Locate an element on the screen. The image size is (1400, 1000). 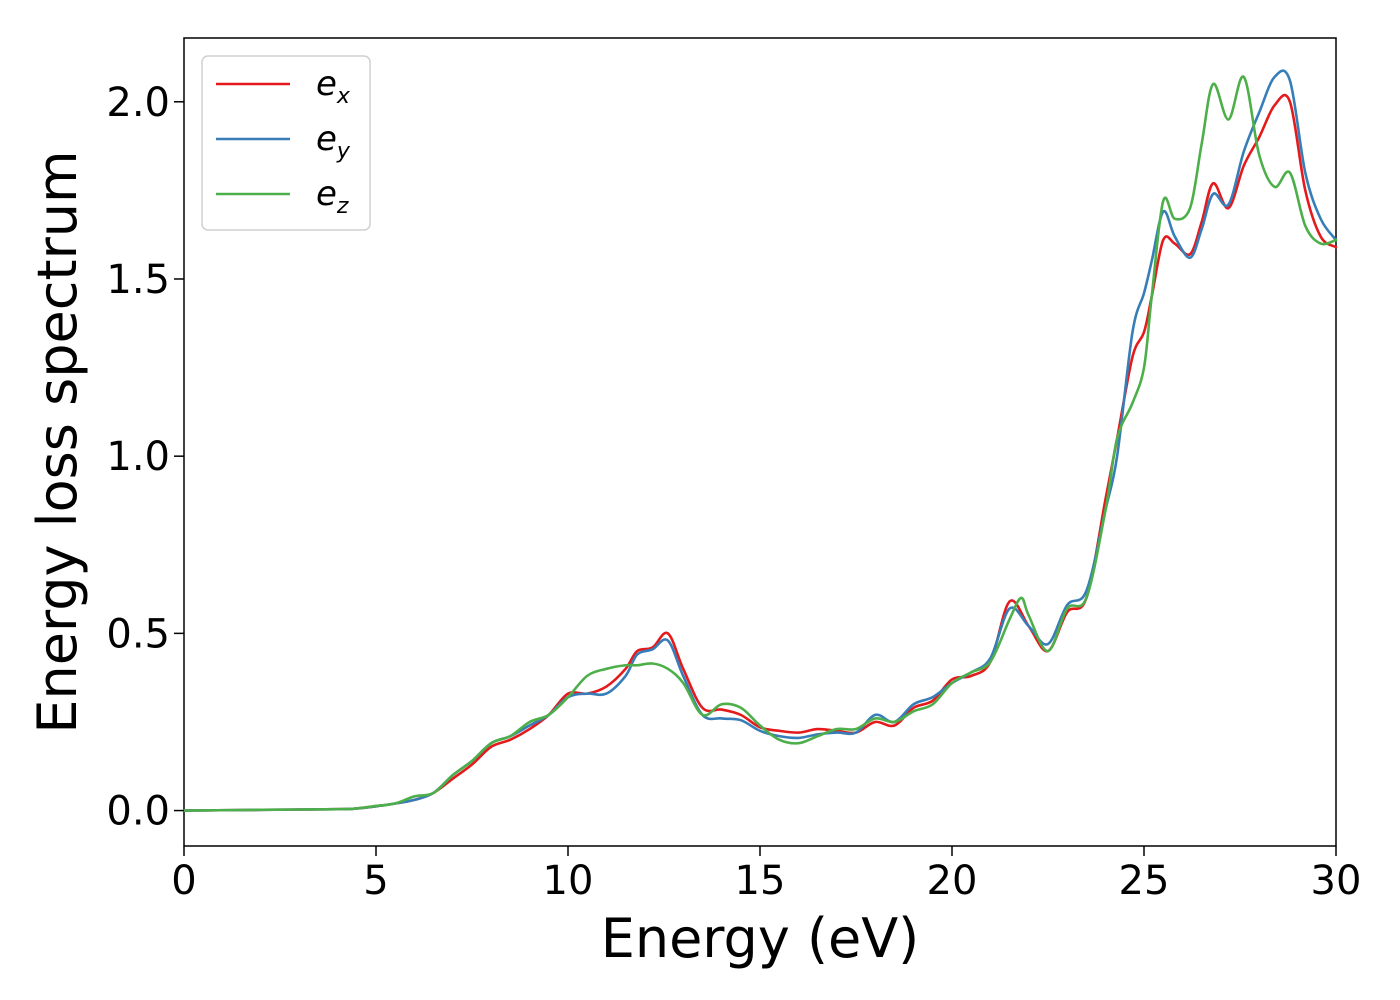
legend-label-ez: ez is located at coordinates (332, 196).